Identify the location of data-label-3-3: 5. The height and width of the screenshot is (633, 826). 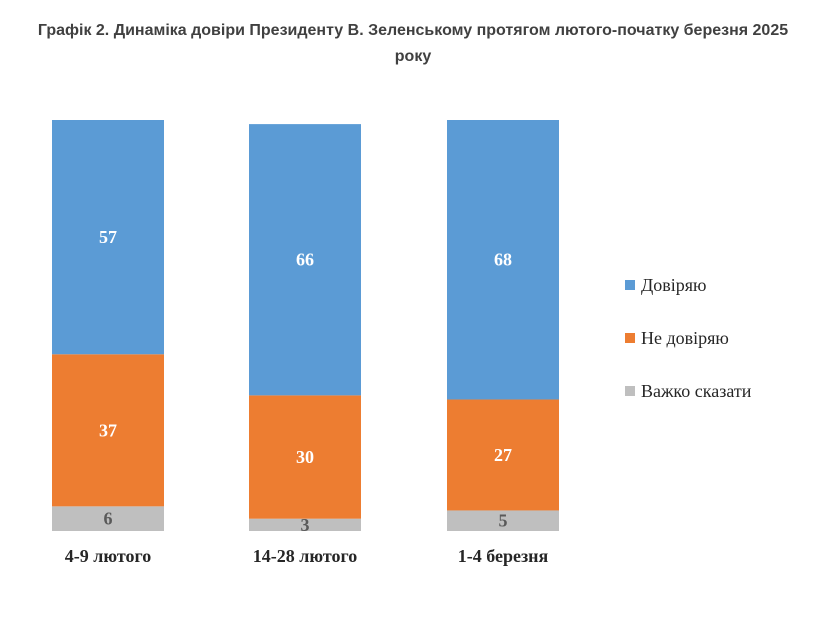
(503, 521).